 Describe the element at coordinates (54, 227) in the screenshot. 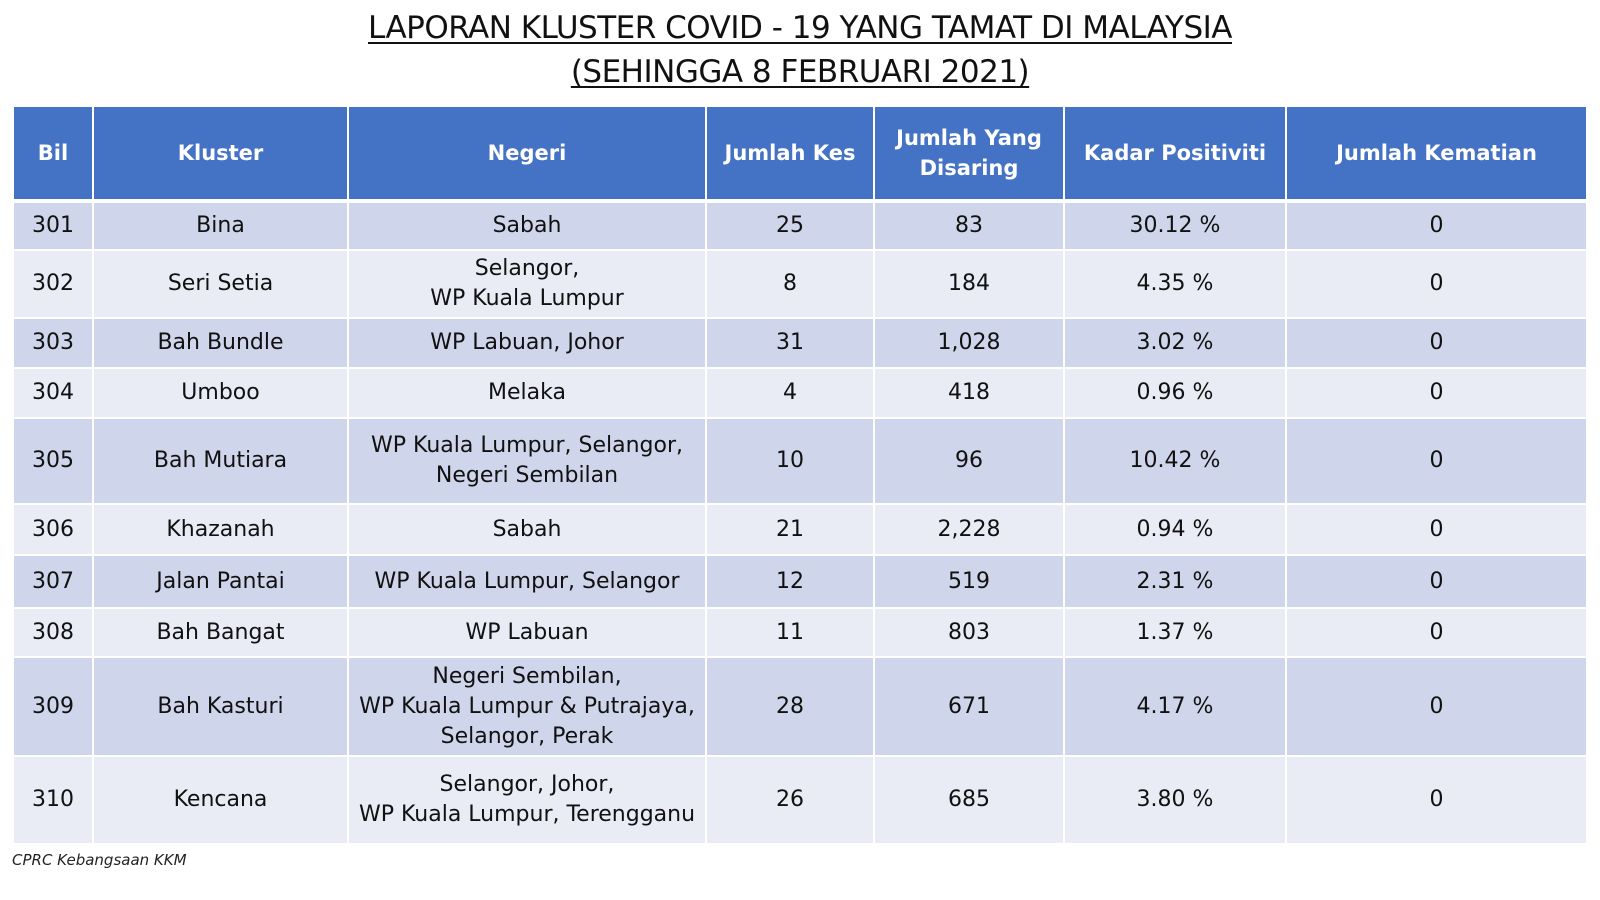

I see `cell-bil: 301` at that location.